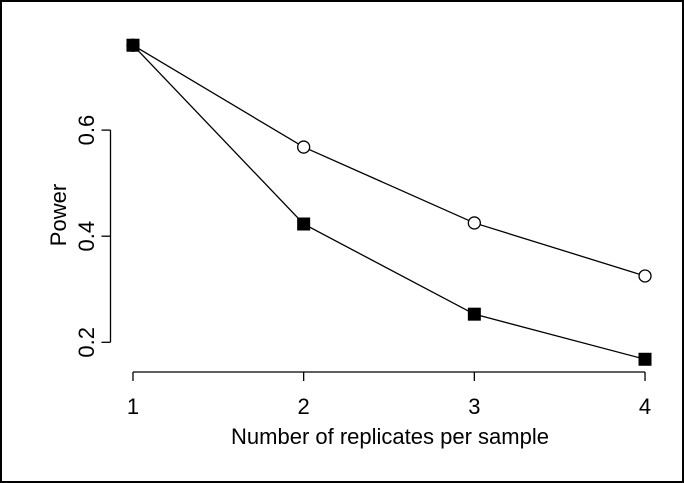  Describe the element at coordinates (133, 406) in the screenshot. I see `x-tick-label: 1` at that location.